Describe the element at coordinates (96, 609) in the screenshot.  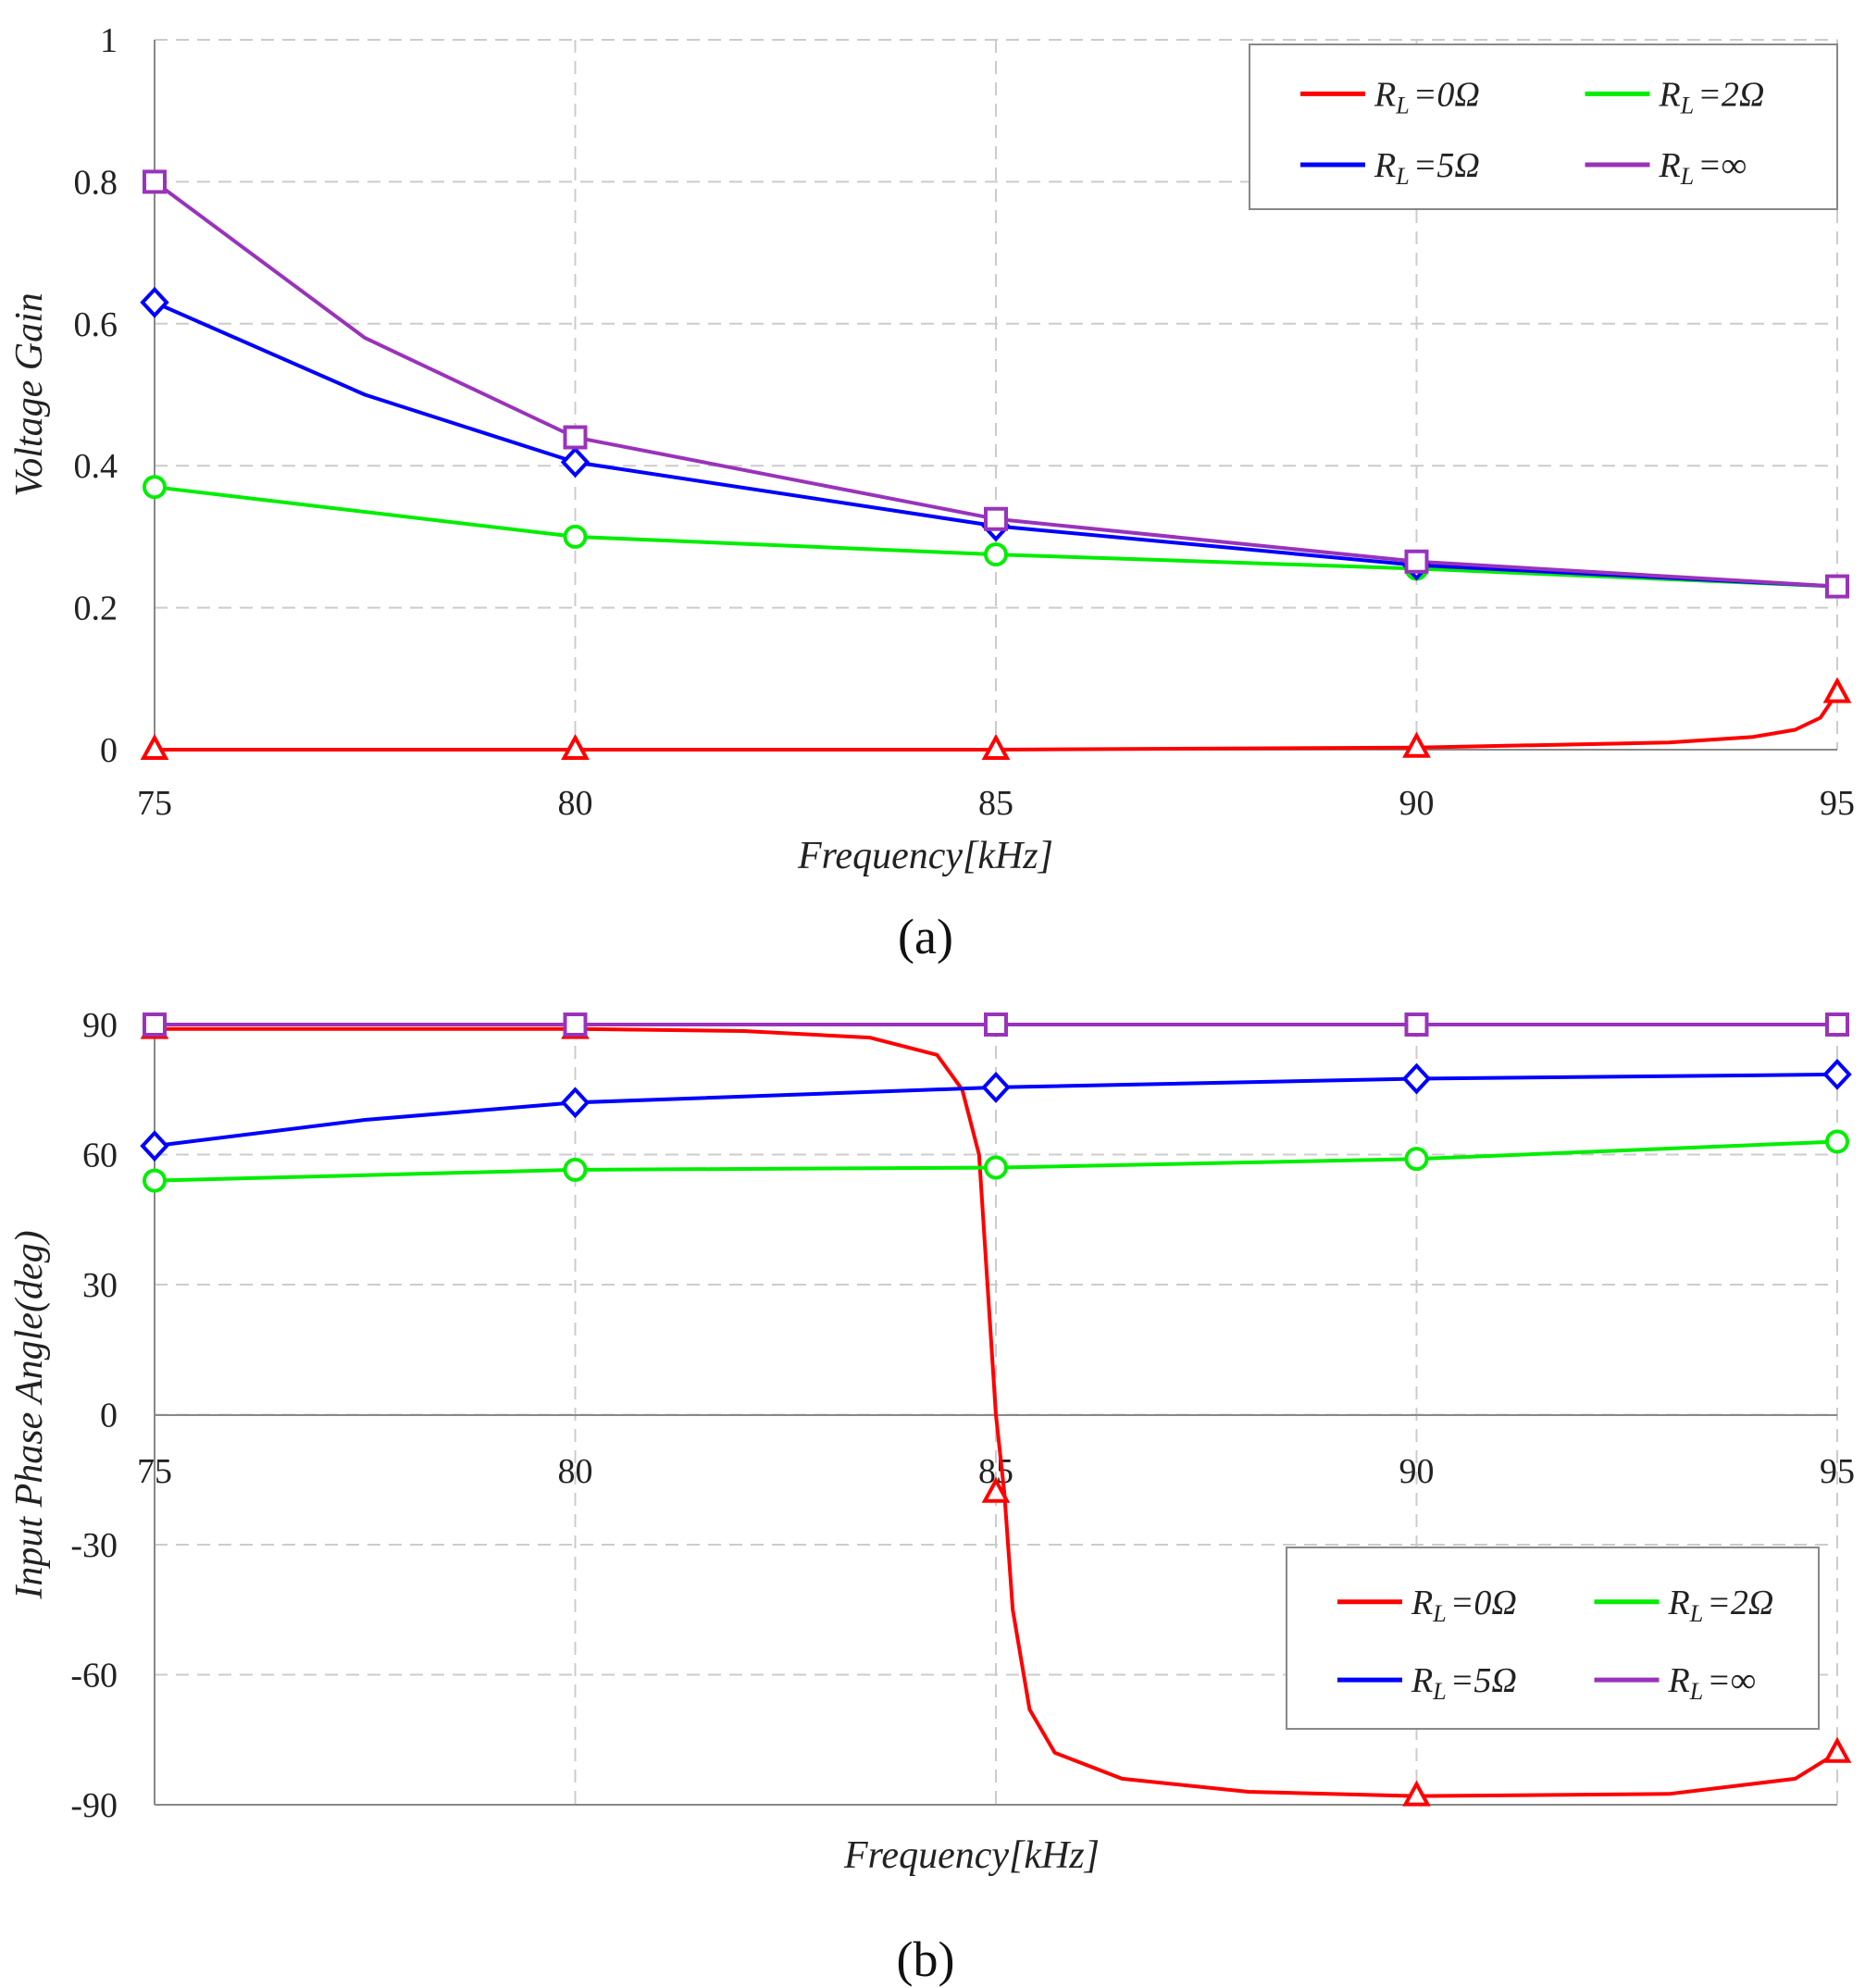
I see `y-tick-label: 0.2` at that location.